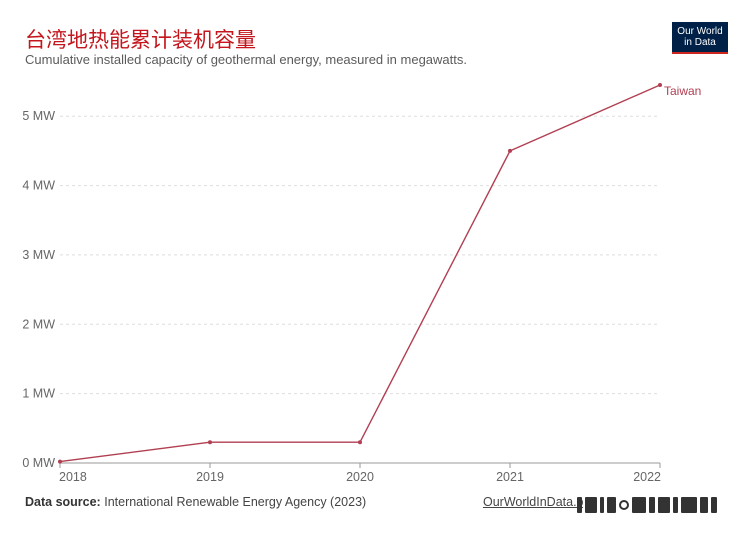 Image resolution: width=750 pixels, height=533 pixels. What do you see at coordinates (38, 394) in the screenshot?
I see `y-tick-label: 1 MW` at bounding box center [38, 394].